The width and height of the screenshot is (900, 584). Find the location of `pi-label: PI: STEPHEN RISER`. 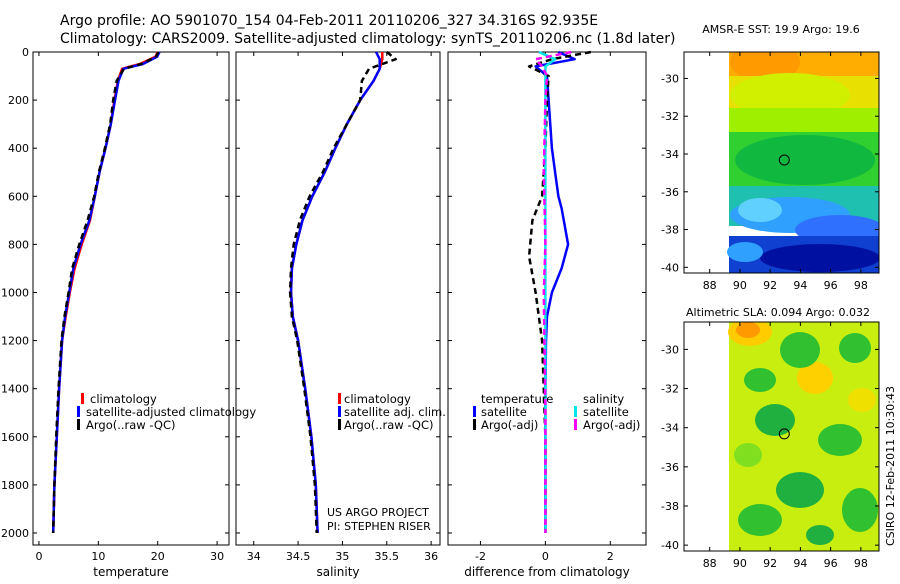

pi-label: PI: STEPHEN RISER is located at coordinates (379, 526).